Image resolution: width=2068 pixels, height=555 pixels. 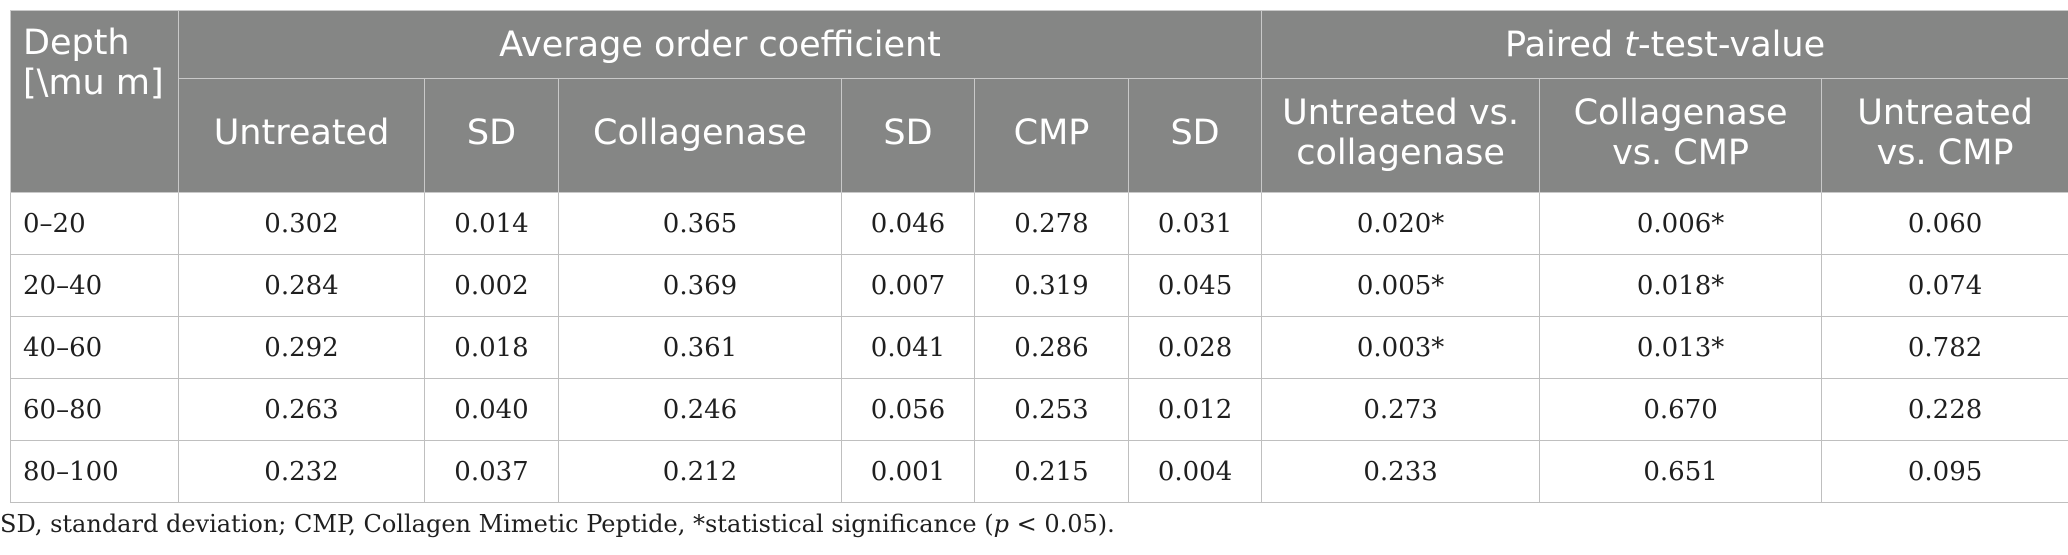 What do you see at coordinates (1195, 409) in the screenshot?
I see `value-cell: 0.012` at bounding box center [1195, 409].